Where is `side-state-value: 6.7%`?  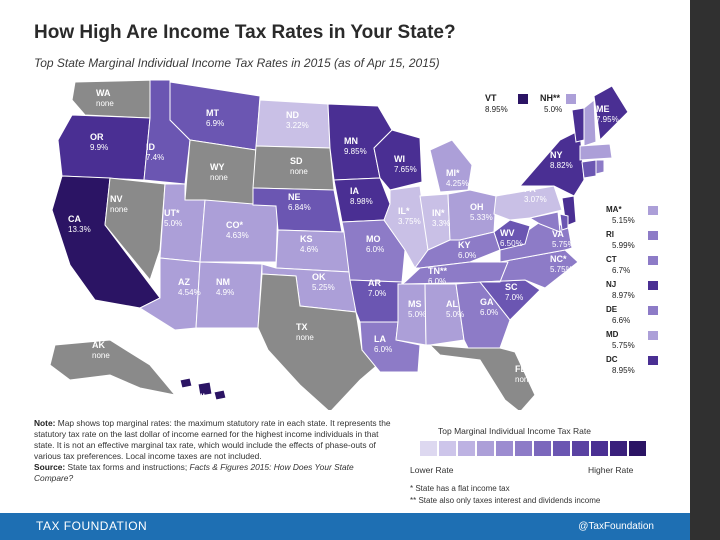 side-state-value: 6.7% is located at coordinates (621, 270).